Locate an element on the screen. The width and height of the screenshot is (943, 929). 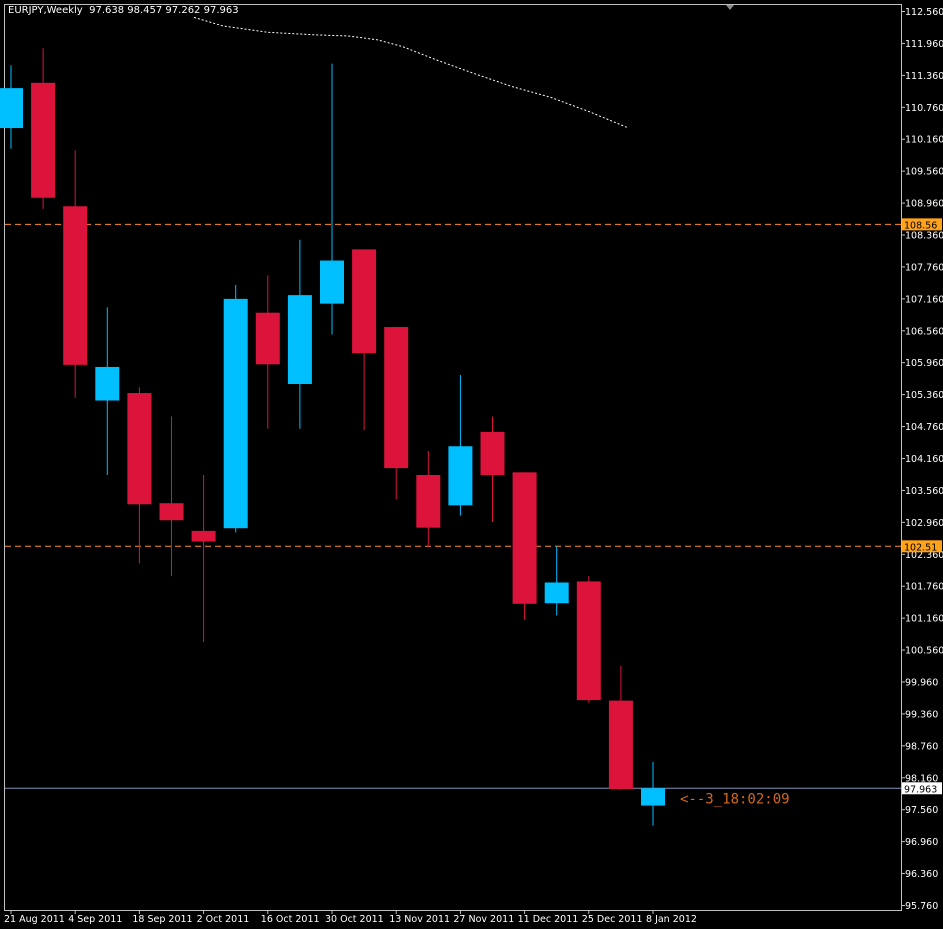
y-tick-label: 107.160 is located at coordinates (924, 299).